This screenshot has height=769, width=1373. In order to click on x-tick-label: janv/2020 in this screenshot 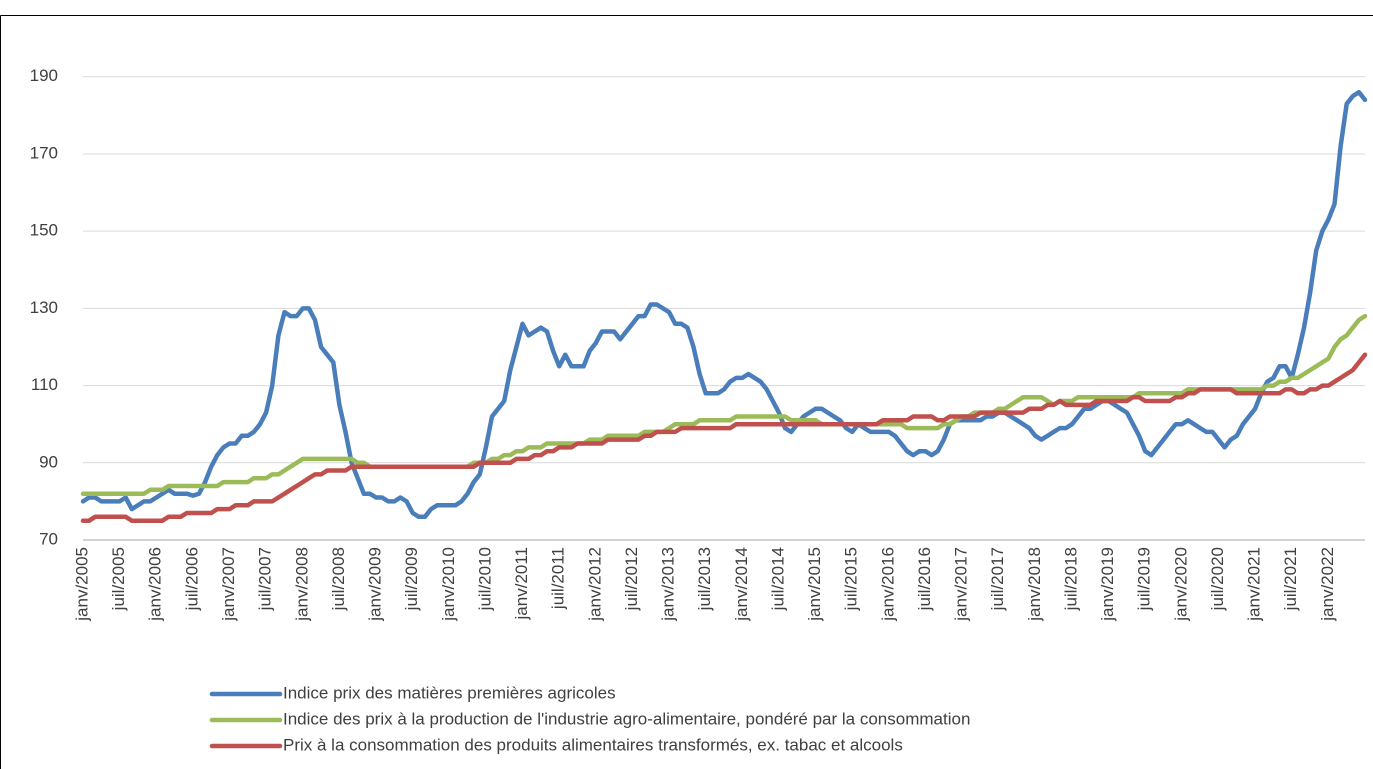, I will do `click(1180, 584)`.